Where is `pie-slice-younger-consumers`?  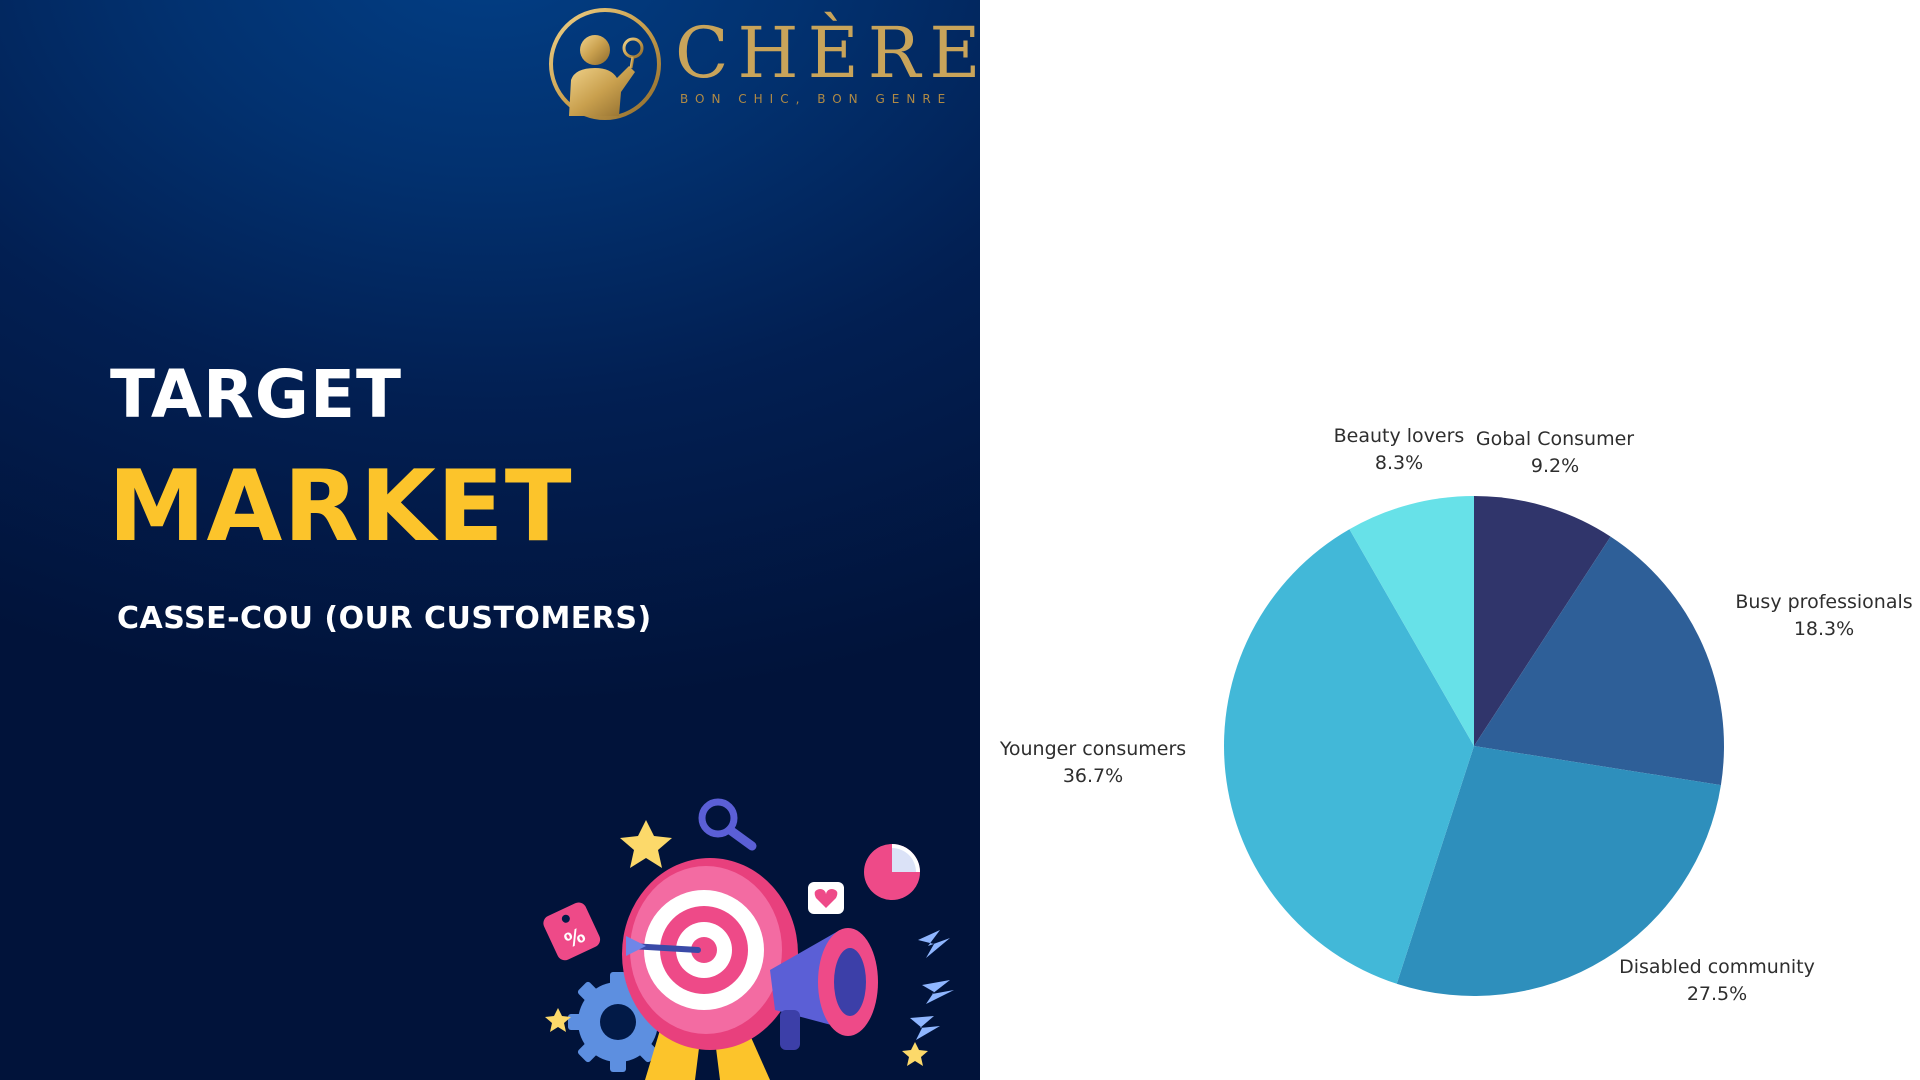
pie-slice-younger-consumers is located at coordinates (1349, 756).